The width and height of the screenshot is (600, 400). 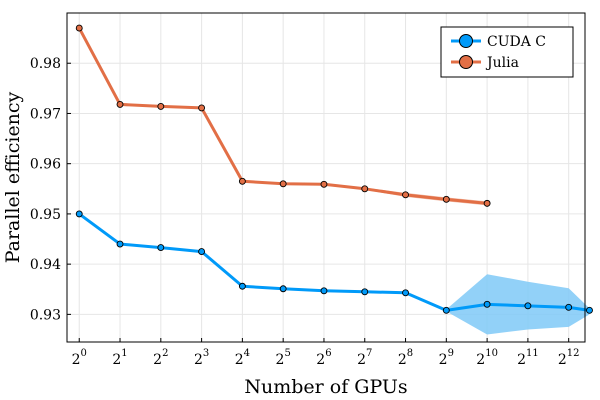 What do you see at coordinates (466, 41) in the screenshot?
I see `cuda-c-legend-marker` at bounding box center [466, 41].